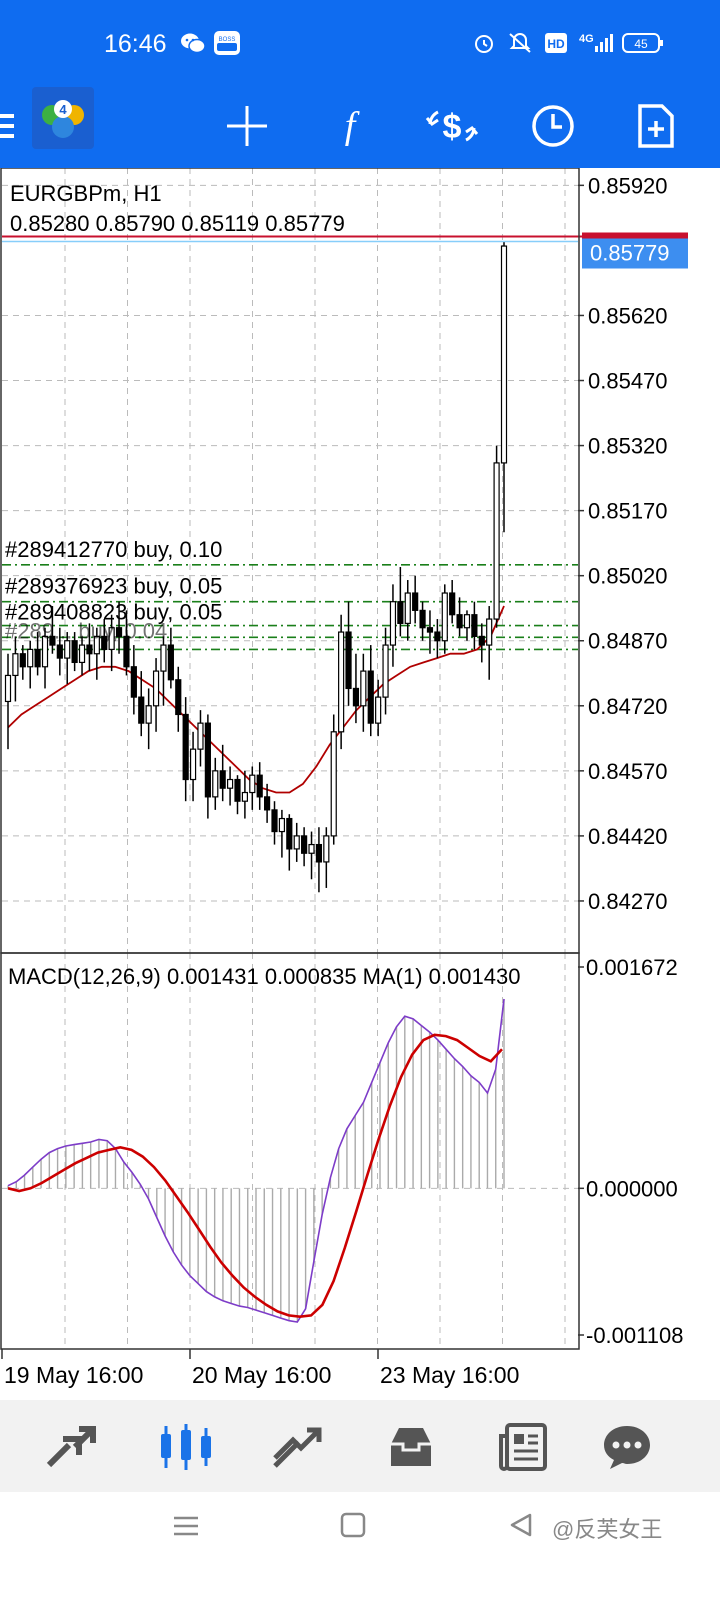  I want to click on macd-line, so click(256, 1160).